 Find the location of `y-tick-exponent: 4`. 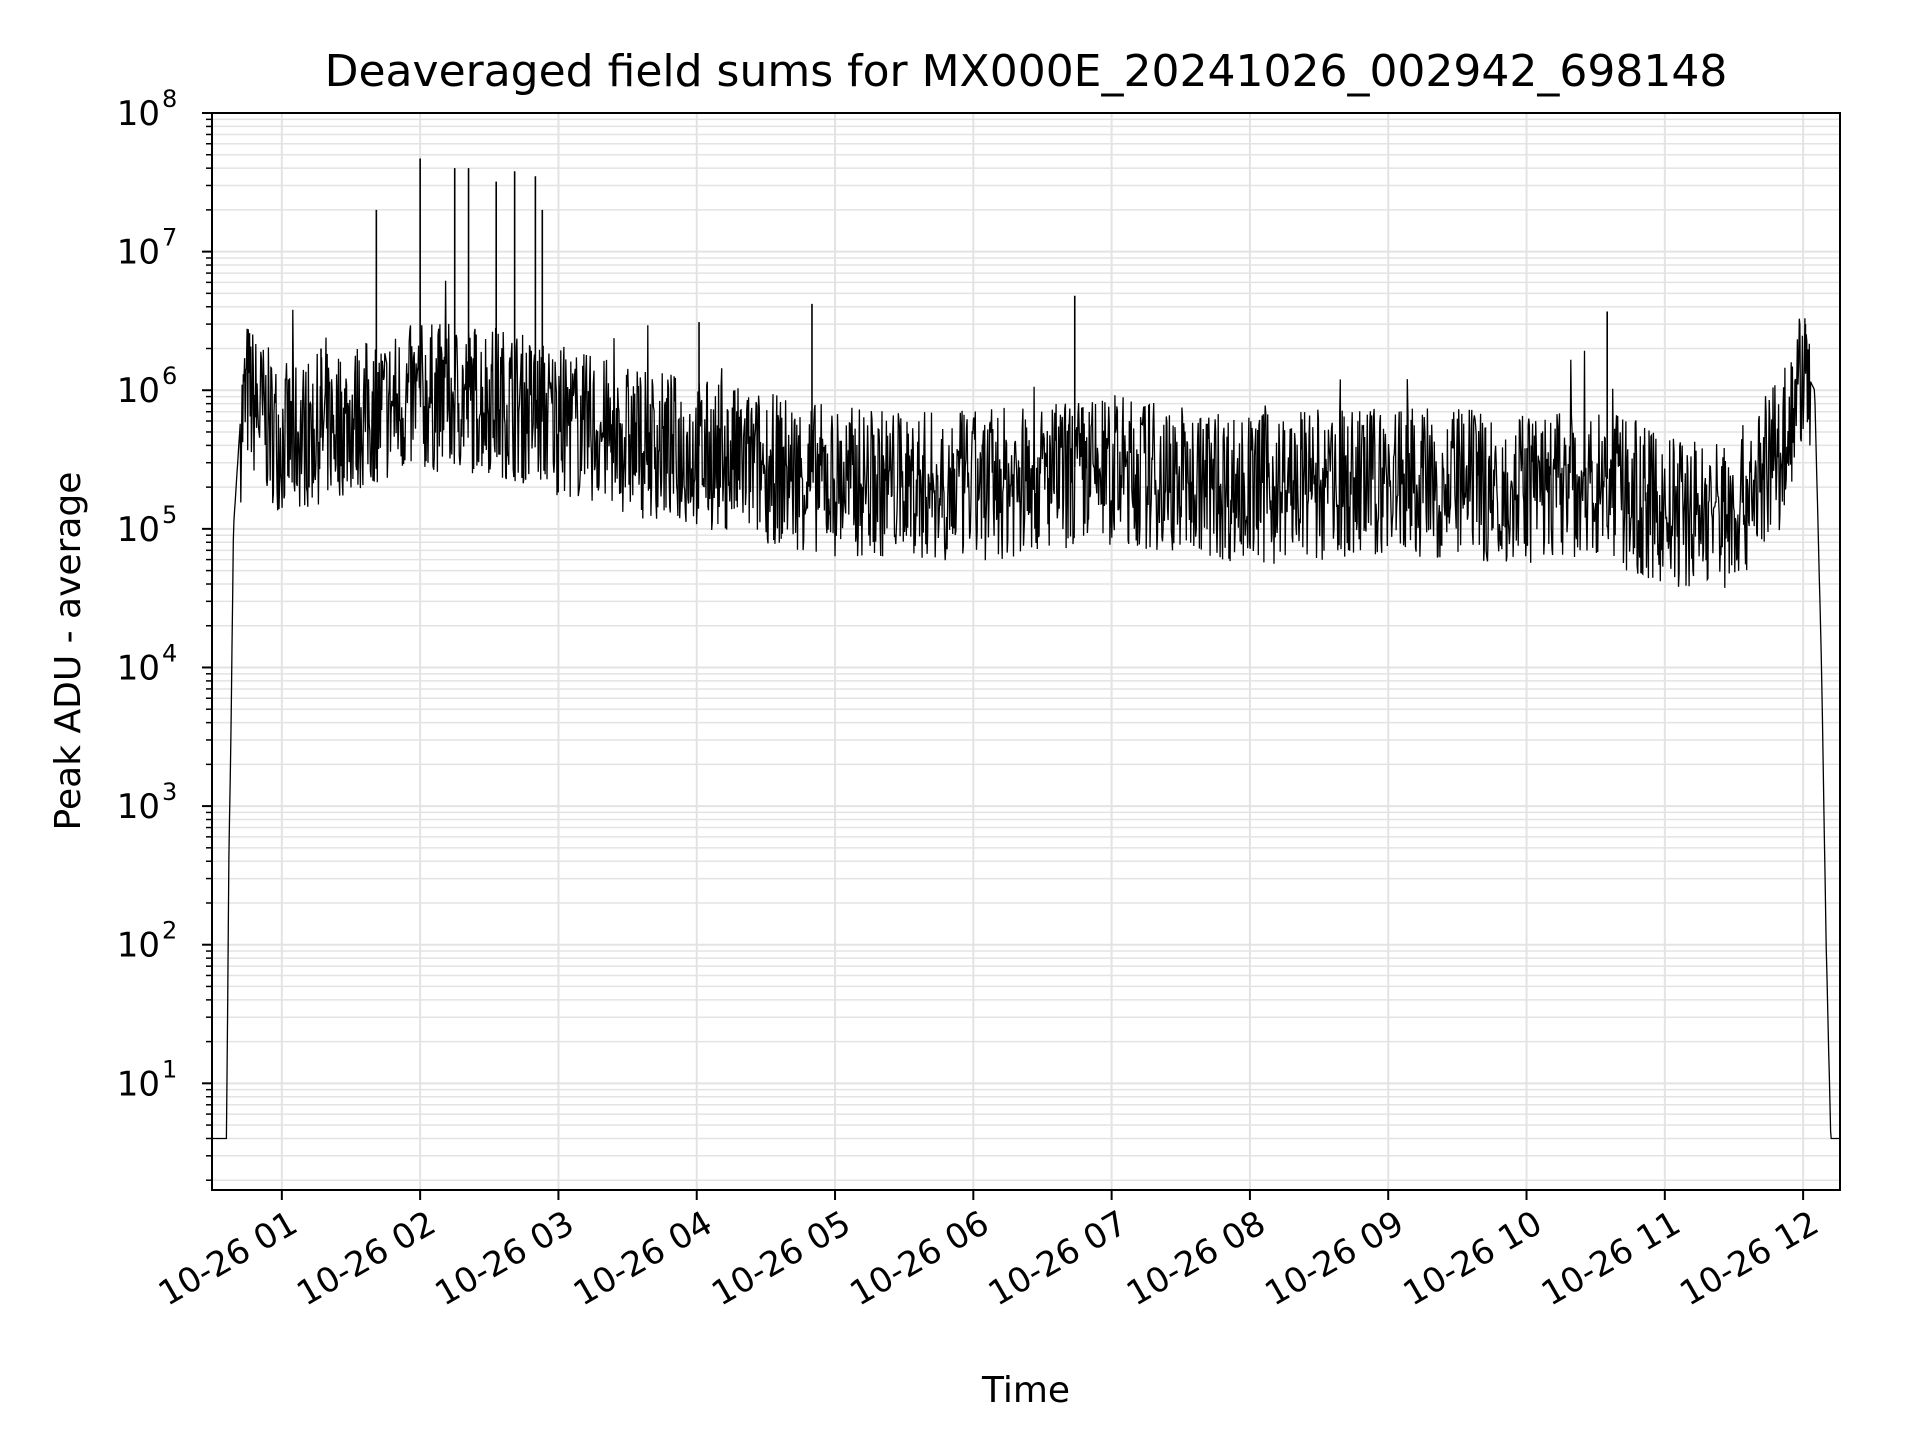

y-tick-exponent: 4 is located at coordinates (169, 653).